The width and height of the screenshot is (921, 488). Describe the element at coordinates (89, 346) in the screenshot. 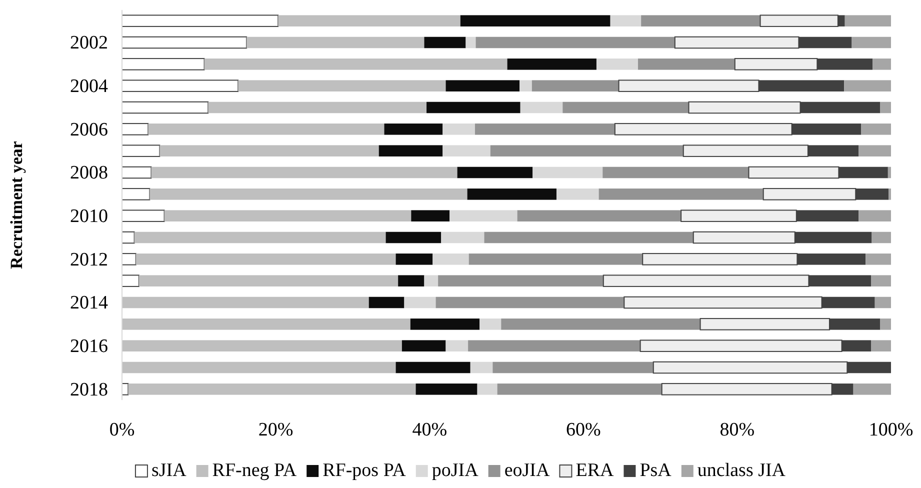

I see `y-tick-label: 2016` at that location.